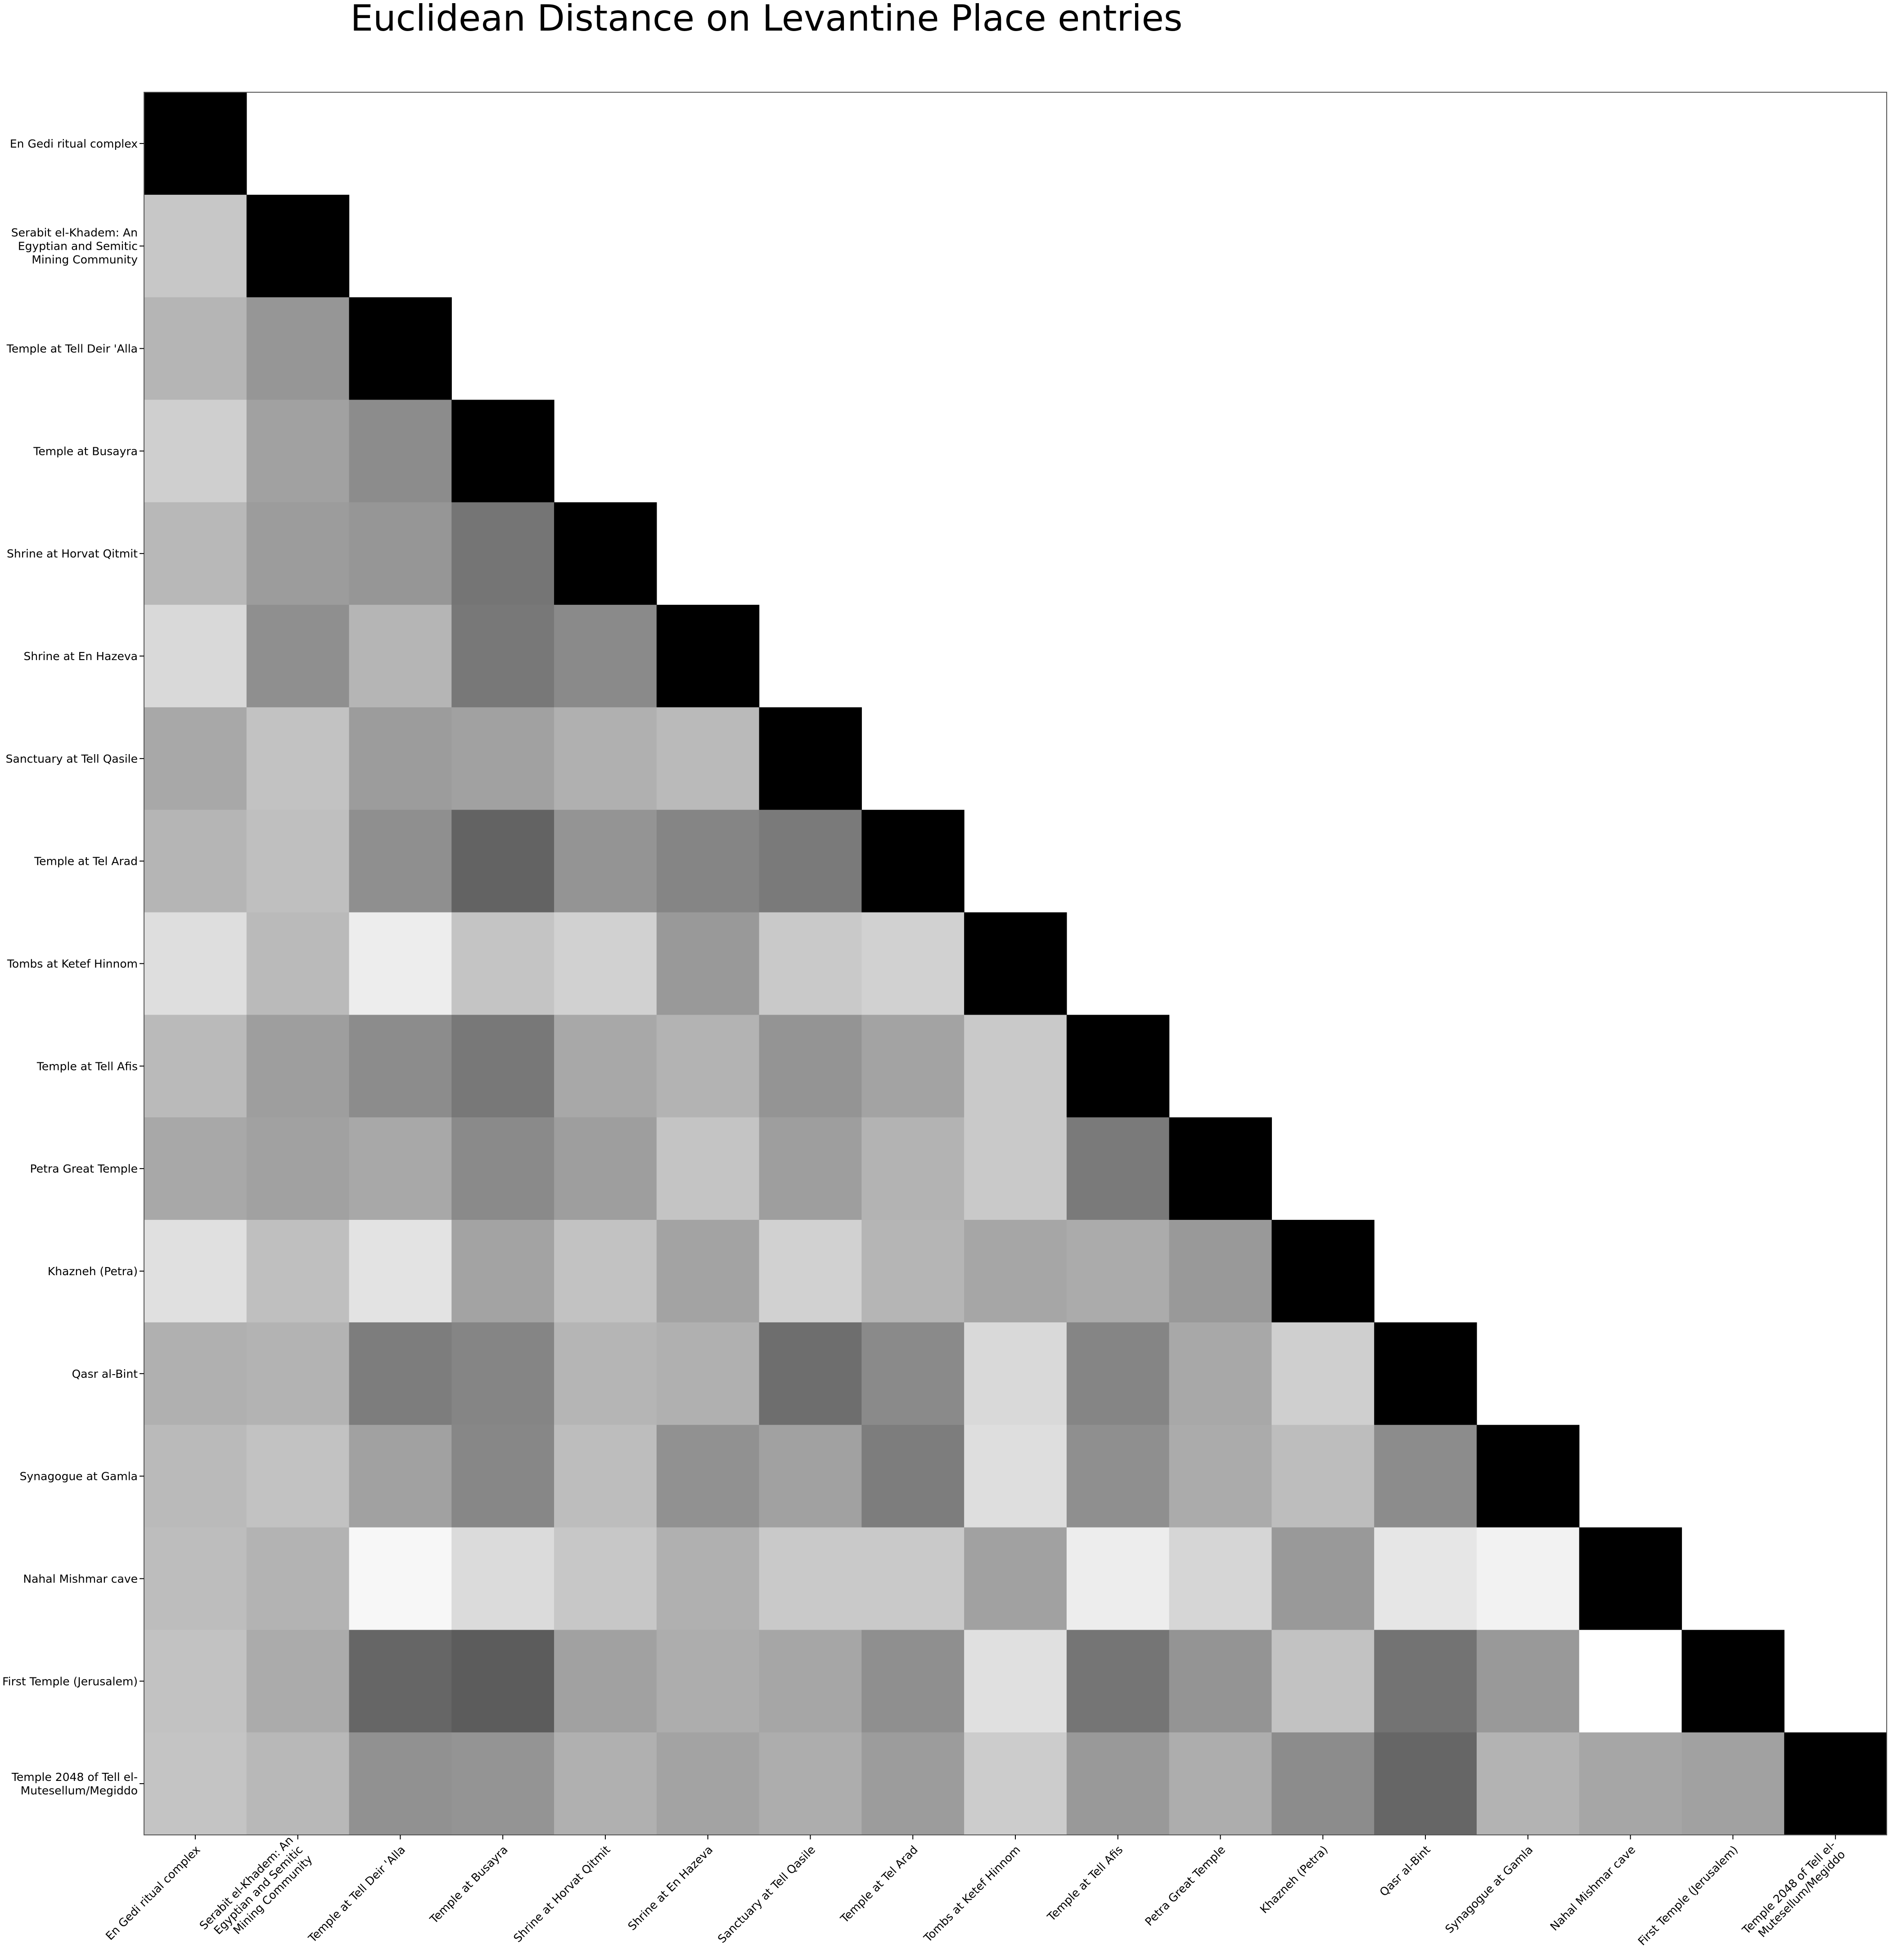 Image resolution: width=1893 pixels, height=1960 pixels. Describe the element at coordinates (72, 758) in the screenshot. I see `y-tick-label: Sanctuary at Tell Qasile` at that location.